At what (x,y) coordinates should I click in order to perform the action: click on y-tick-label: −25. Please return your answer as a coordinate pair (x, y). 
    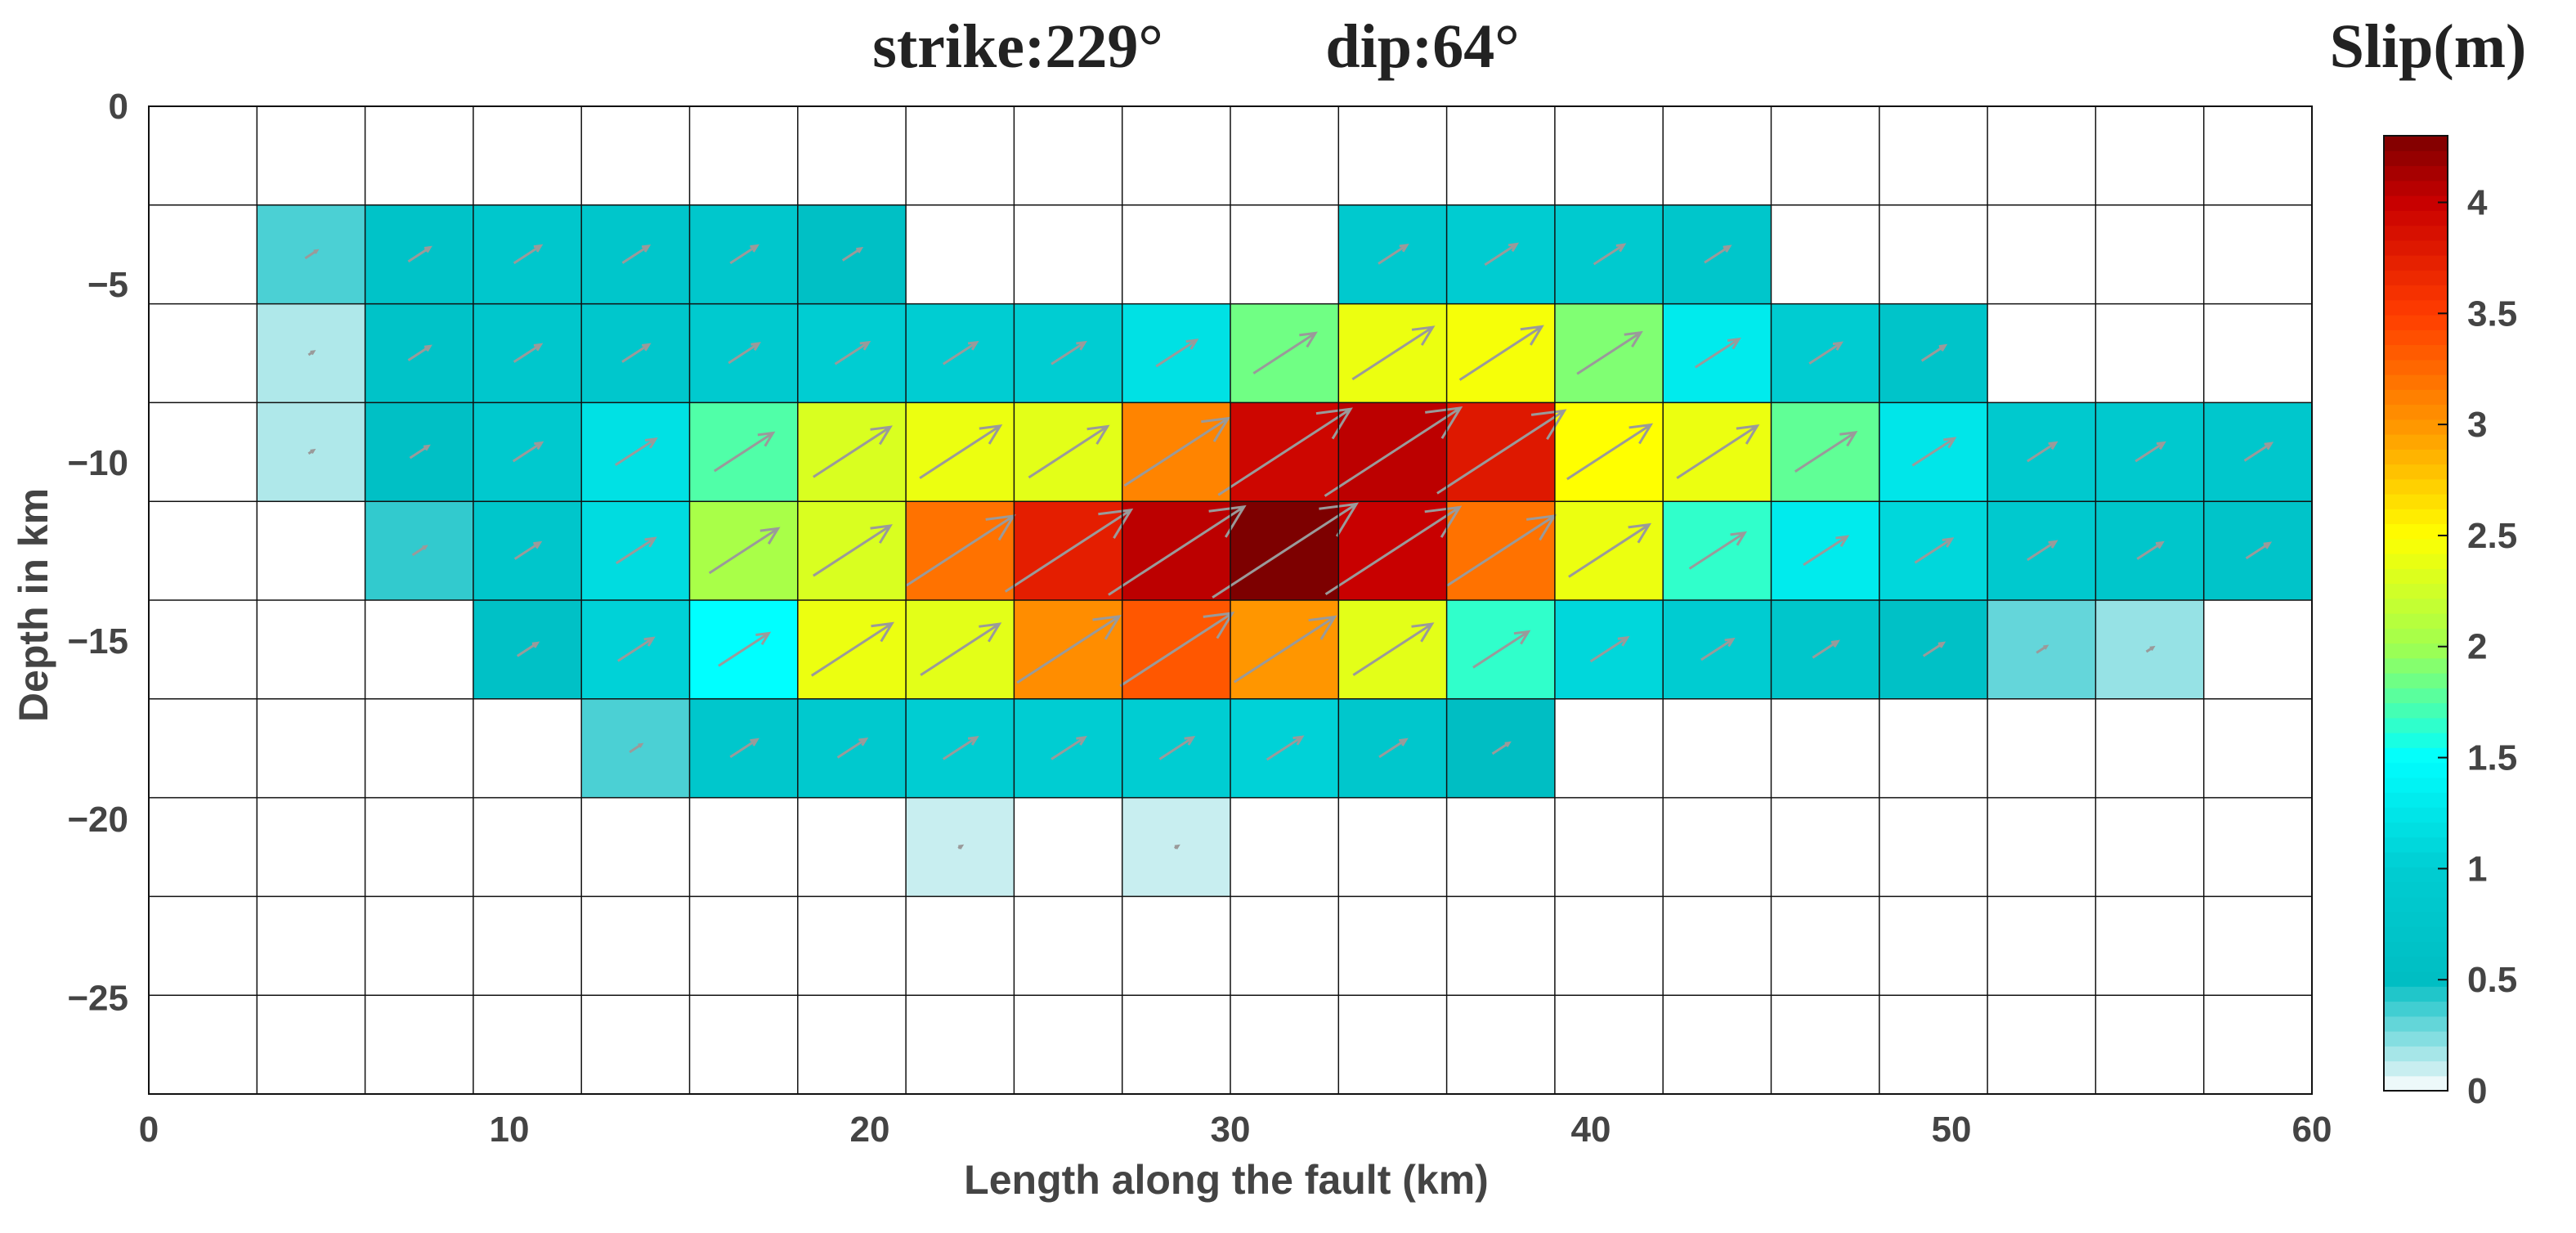
    Looking at the image, I should click on (97, 998).